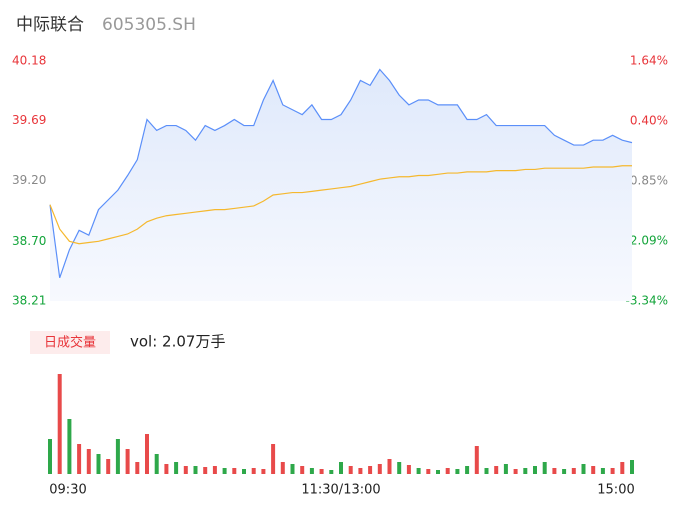  What do you see at coordinates (177, 342) in the screenshot?
I see `volume-label: vol: 2.07万手` at bounding box center [177, 342].